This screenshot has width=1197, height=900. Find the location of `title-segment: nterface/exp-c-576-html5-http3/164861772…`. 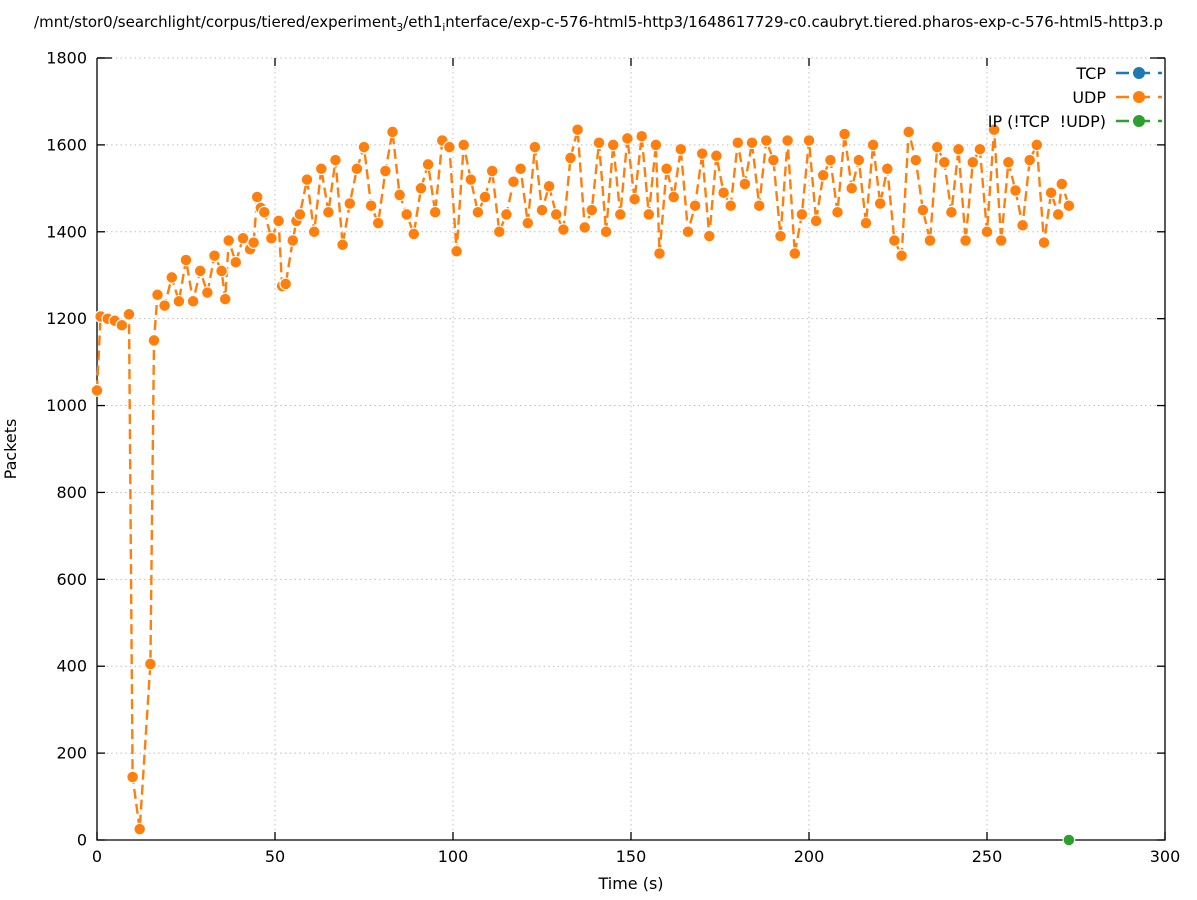

title-segment: nterface/exp-c-576-html5-http3/164861772… is located at coordinates (804, 22).